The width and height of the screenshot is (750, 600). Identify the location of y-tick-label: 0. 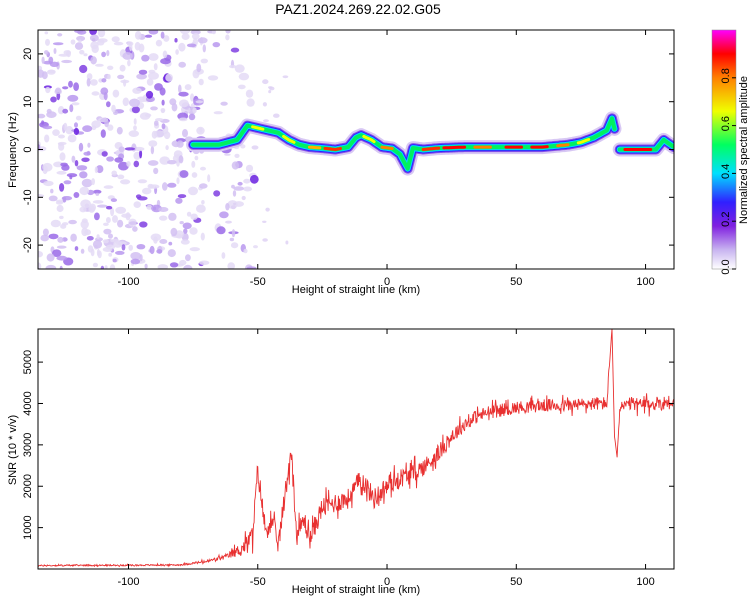
(28, 149).